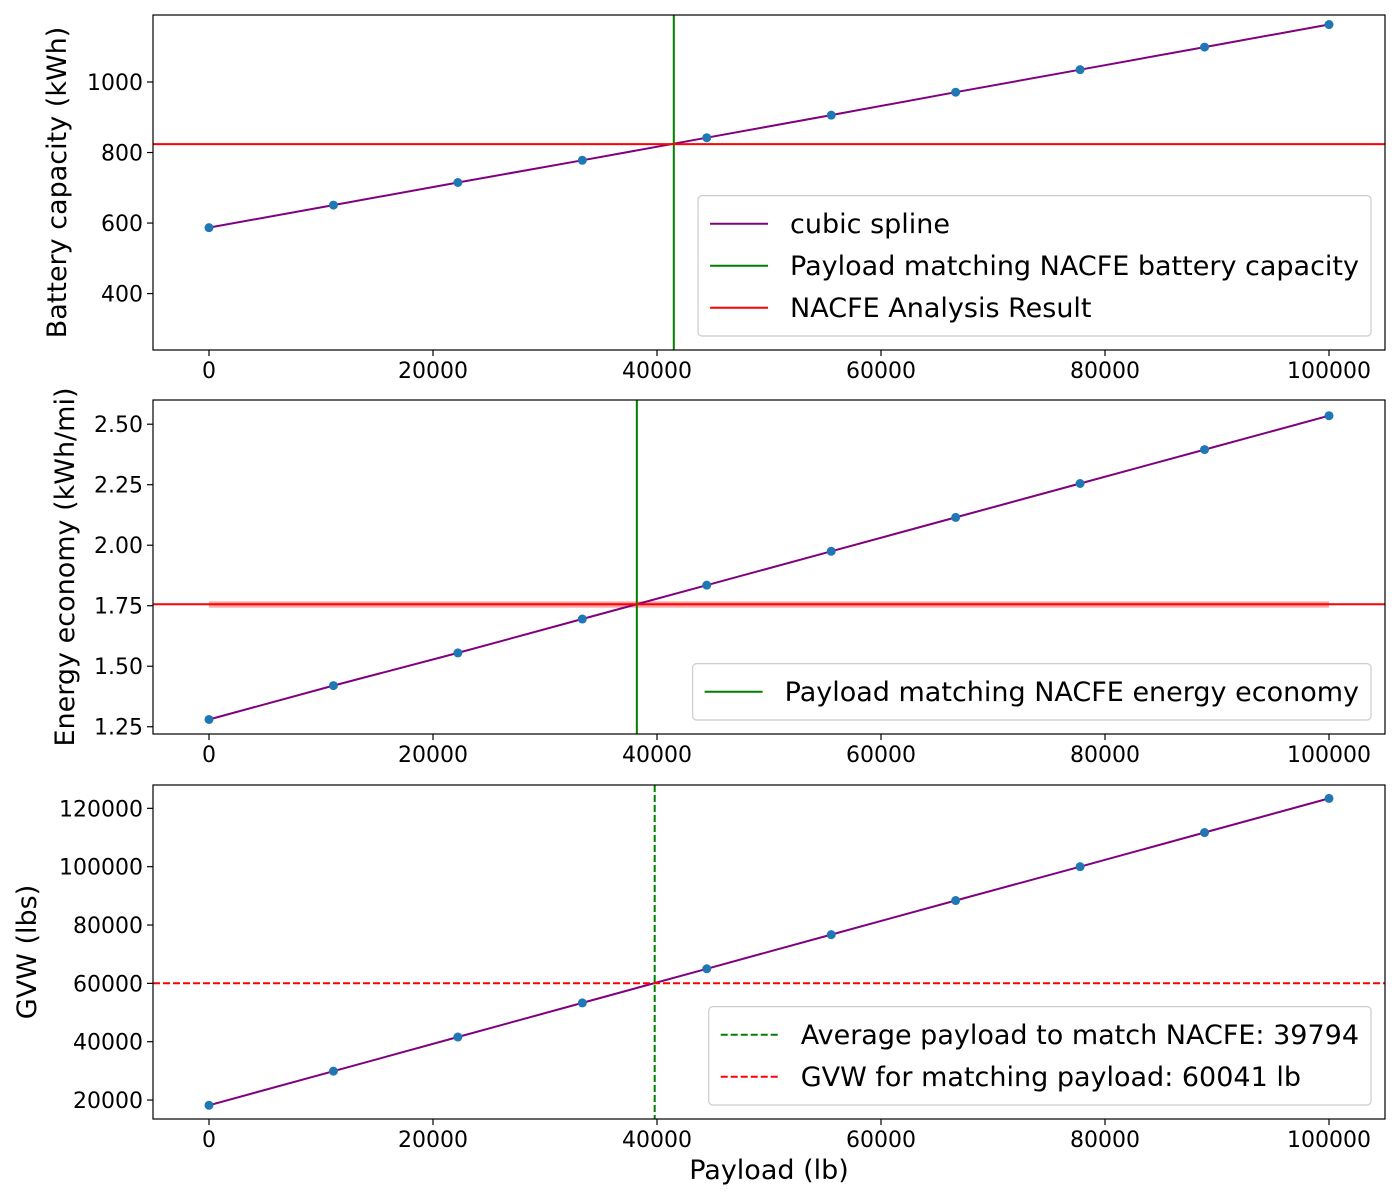  Describe the element at coordinates (1329, 1140) in the screenshot. I see `chart-3-x-tick-label: 100000` at that location.